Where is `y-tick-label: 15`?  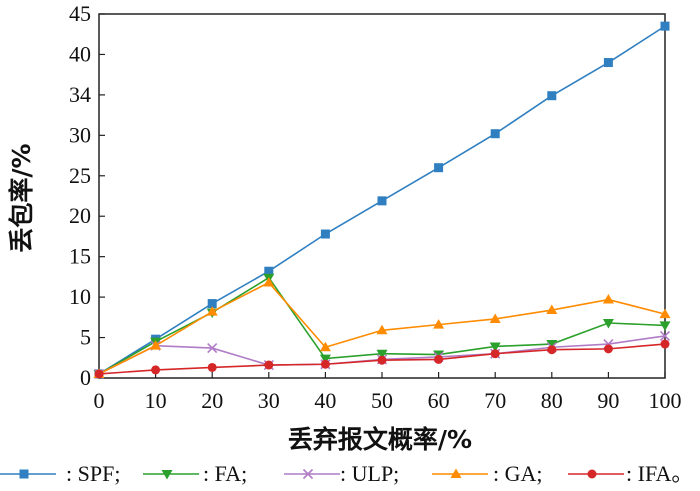
y-tick-label: 15 is located at coordinates (80, 256).